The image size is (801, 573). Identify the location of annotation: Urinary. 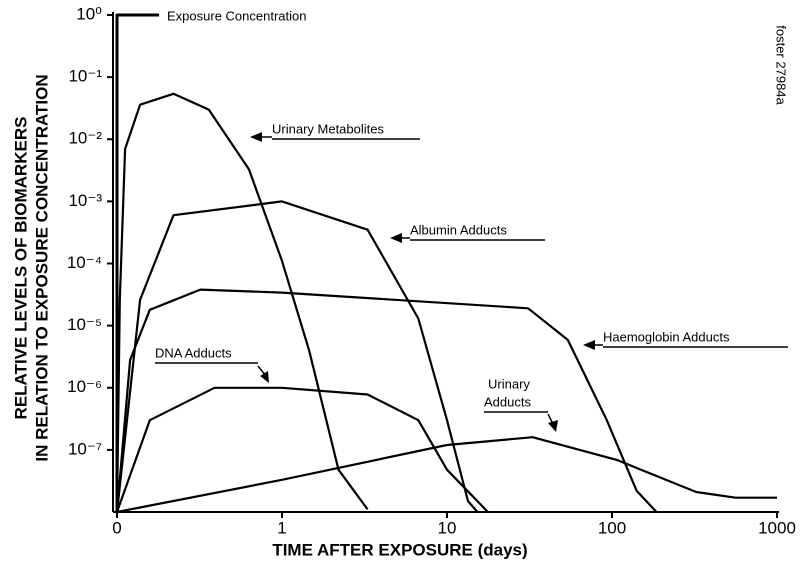
(509, 383).